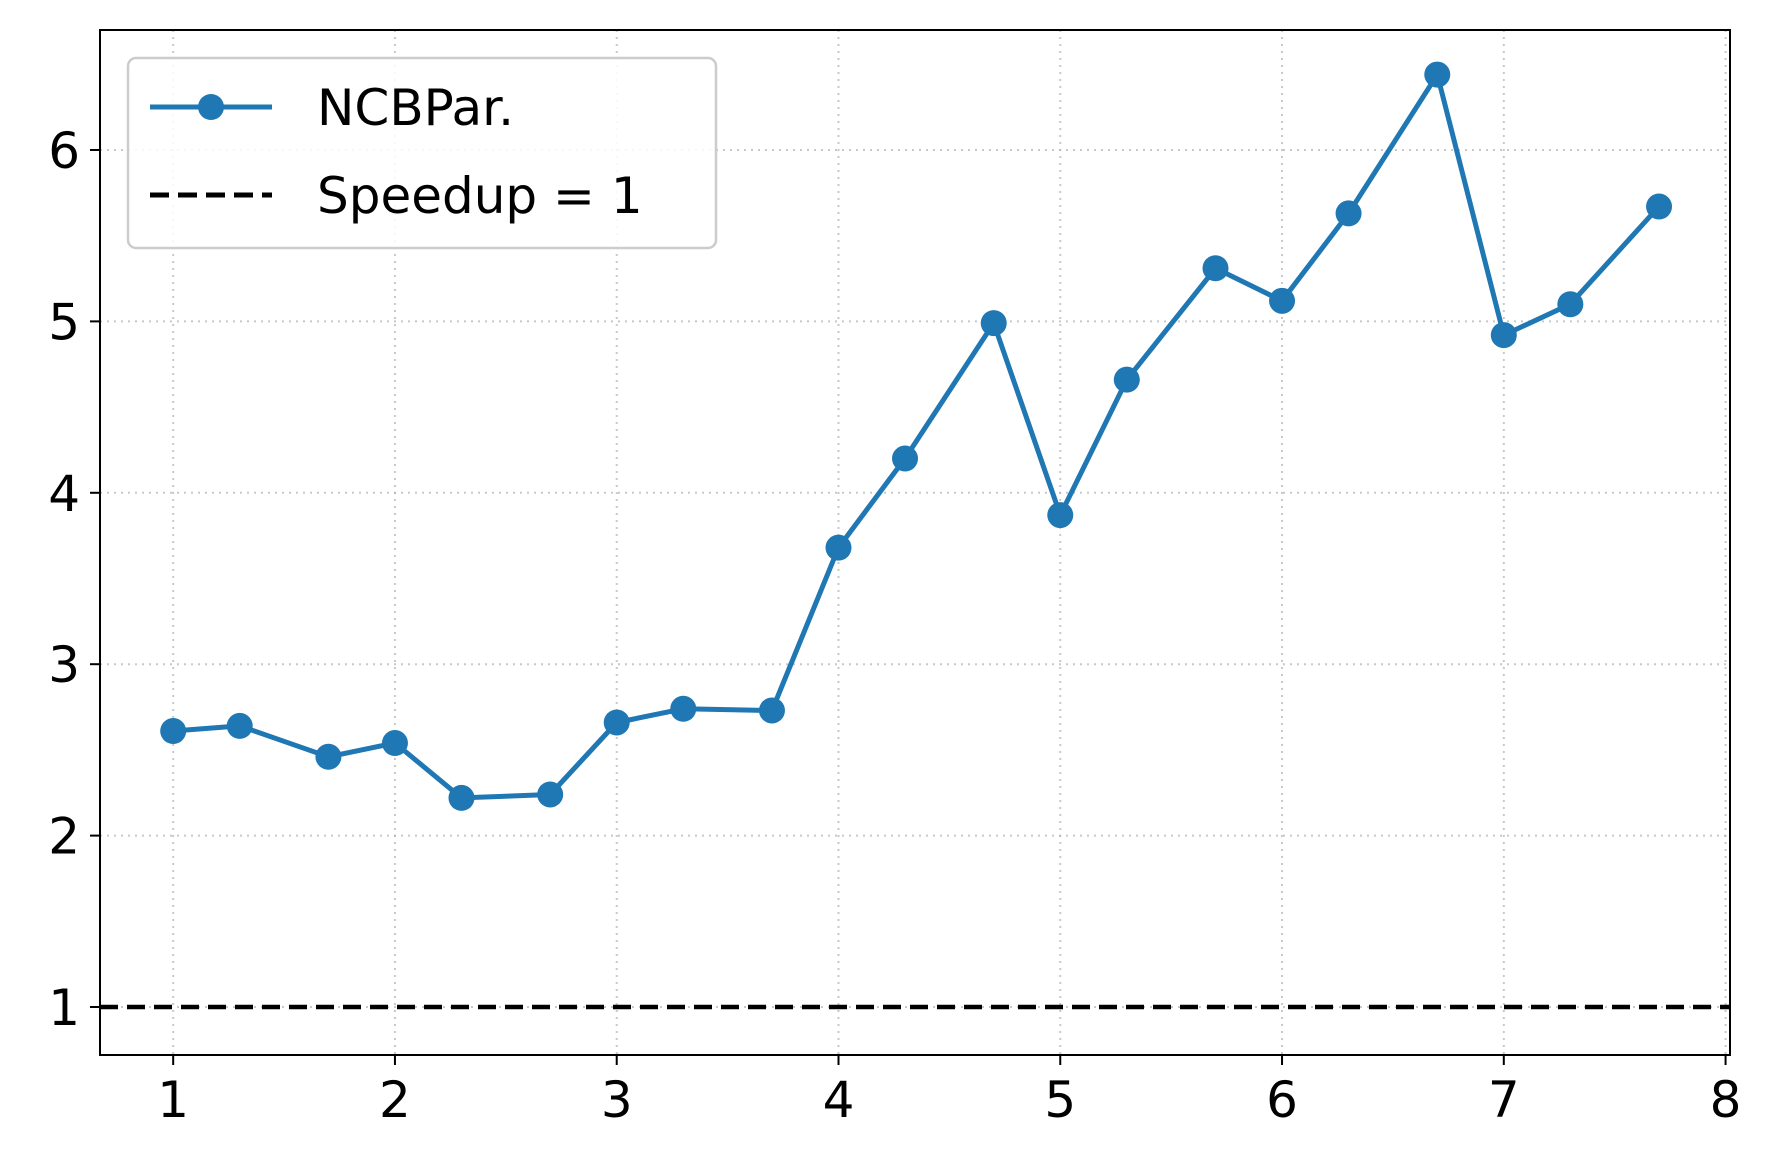 The width and height of the screenshot is (1768, 1170). I want to click on y-tick-label: 3, so click(64, 665).